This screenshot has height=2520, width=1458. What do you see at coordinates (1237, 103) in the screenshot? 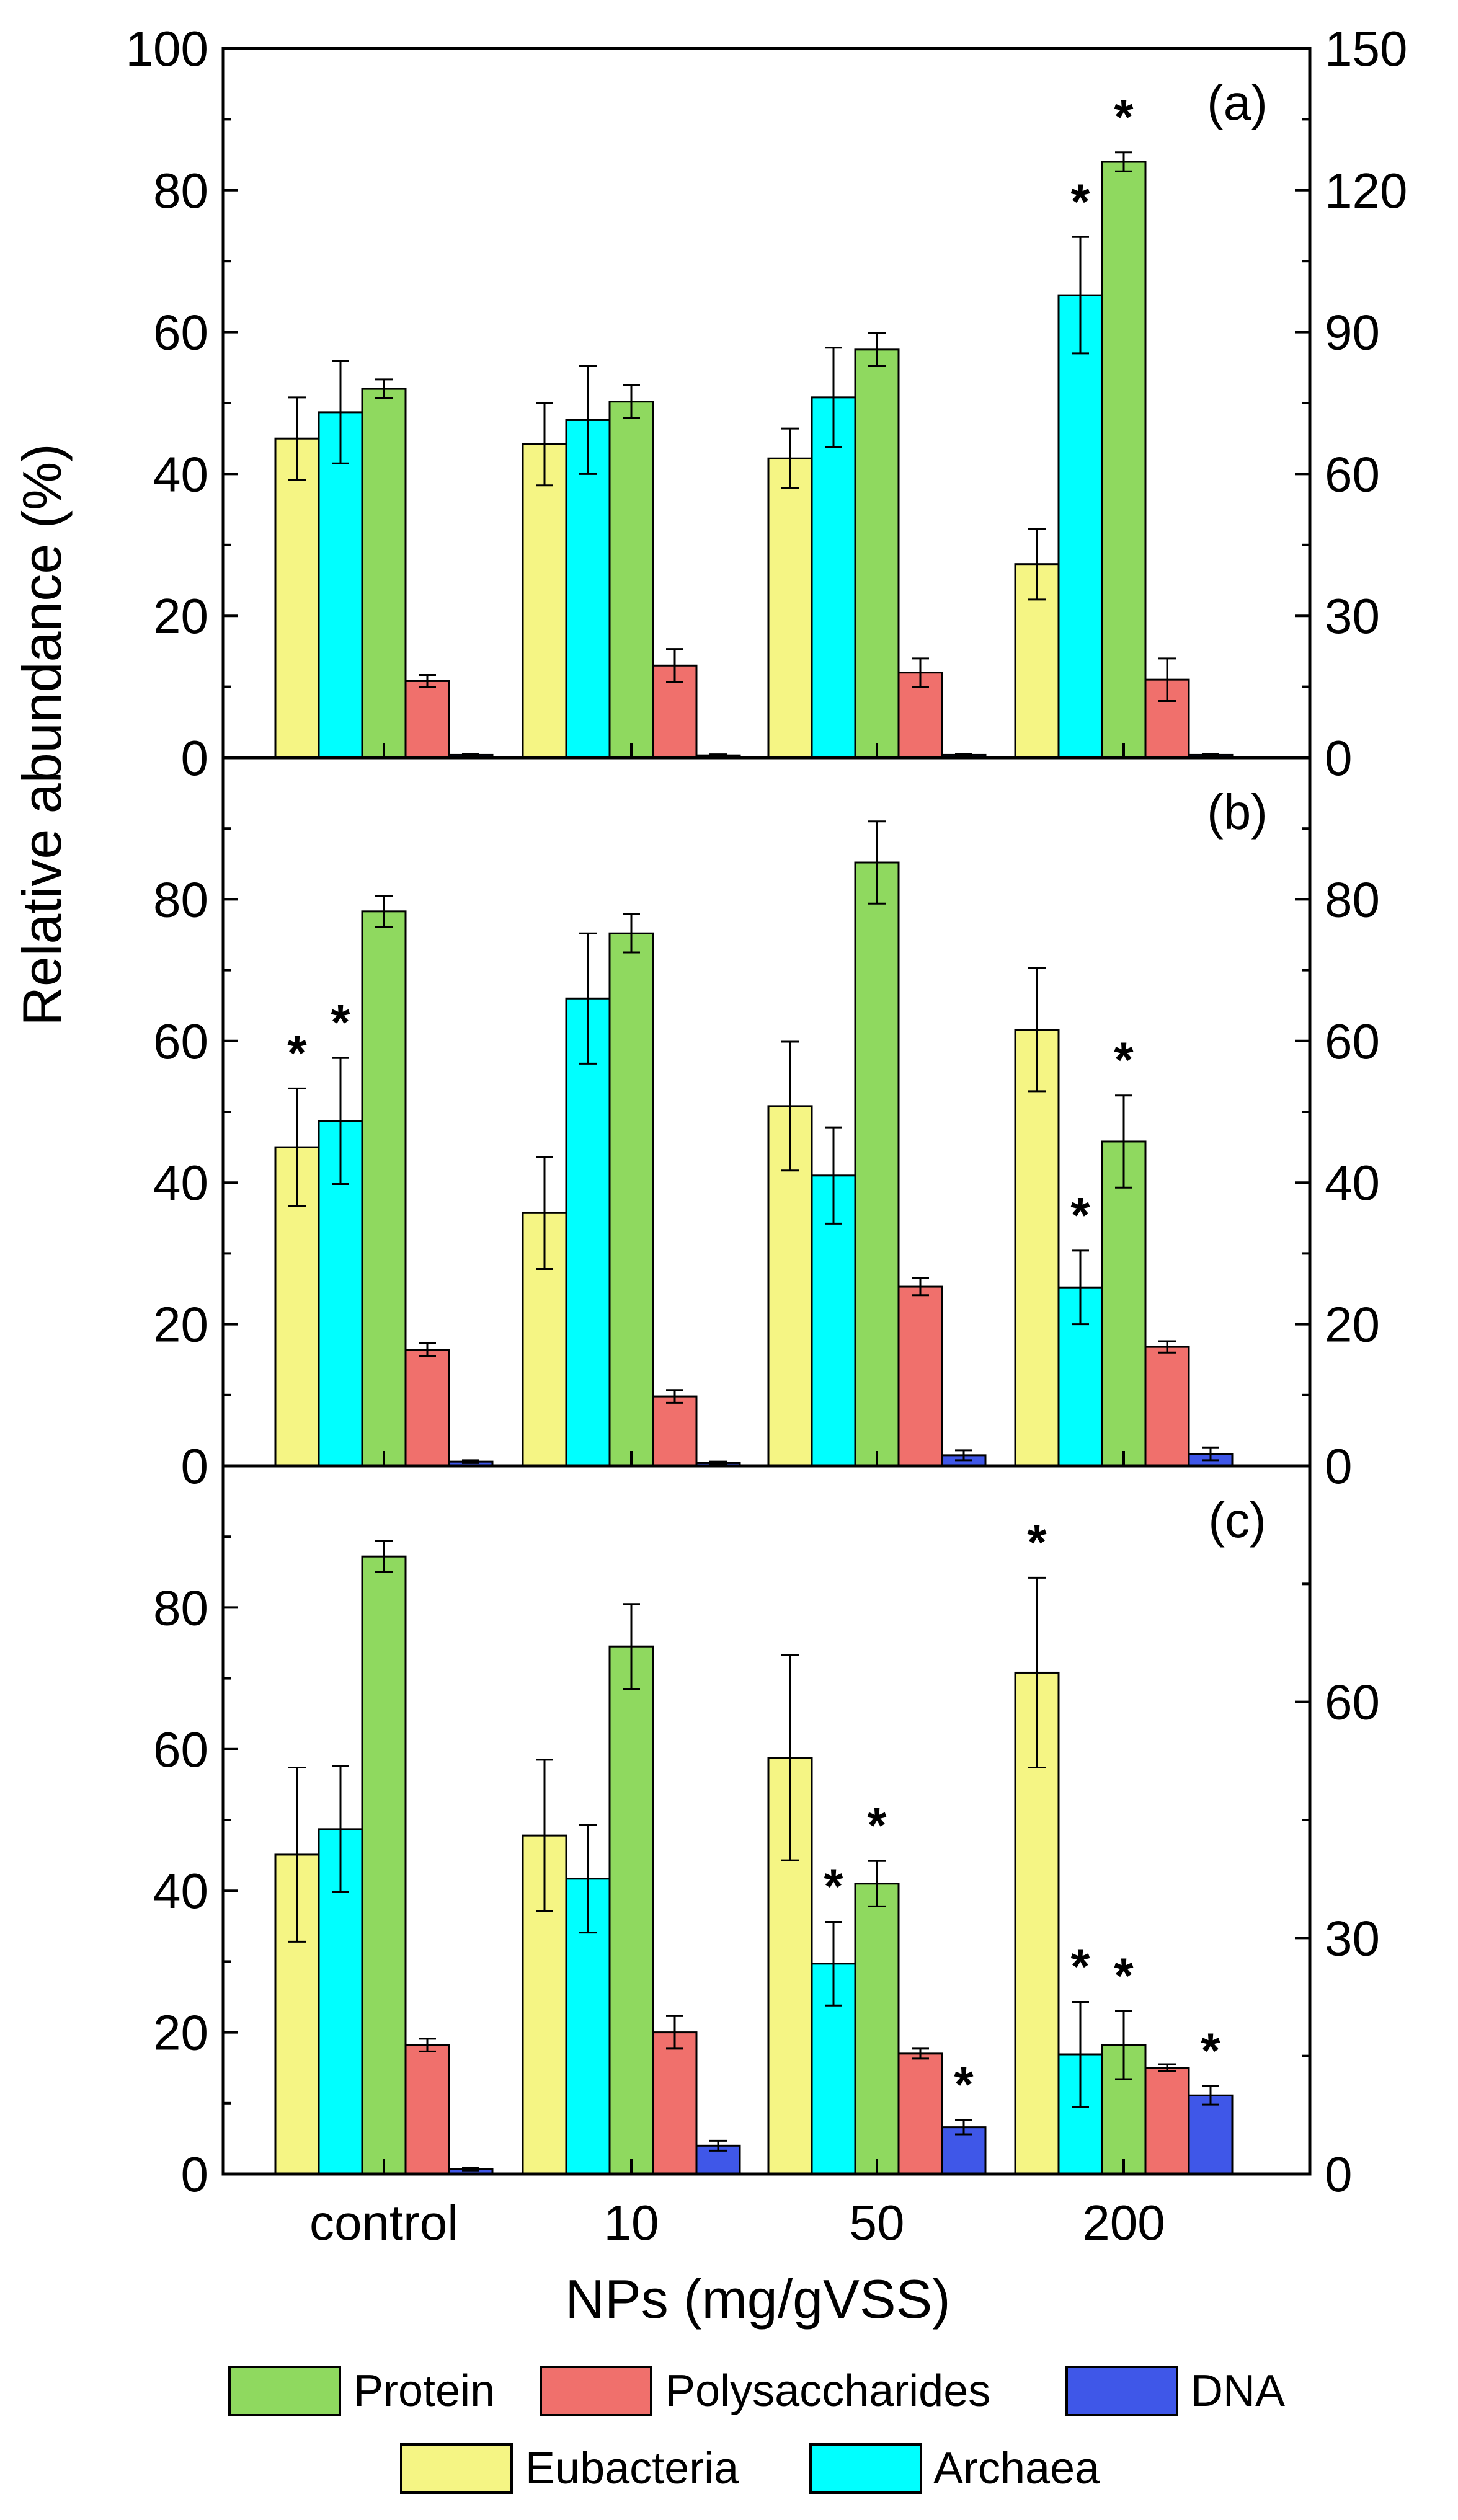
I see `panel-label: (a)` at bounding box center [1237, 103].